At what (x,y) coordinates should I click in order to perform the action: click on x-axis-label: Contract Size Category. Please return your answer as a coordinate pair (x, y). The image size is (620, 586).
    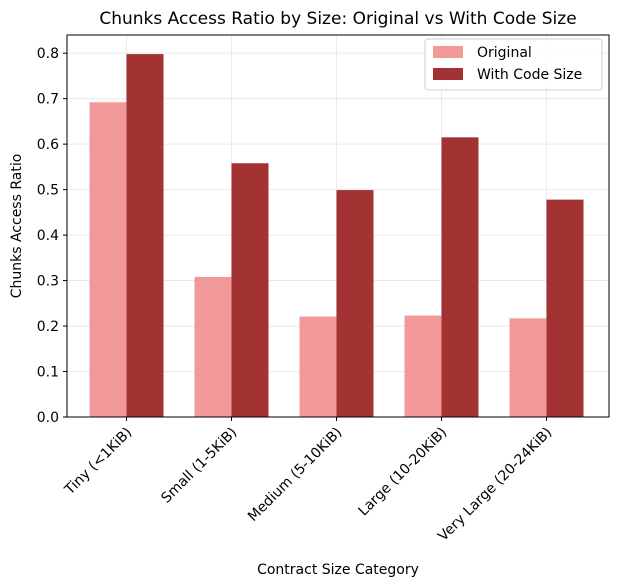
    Looking at the image, I should click on (338, 570).